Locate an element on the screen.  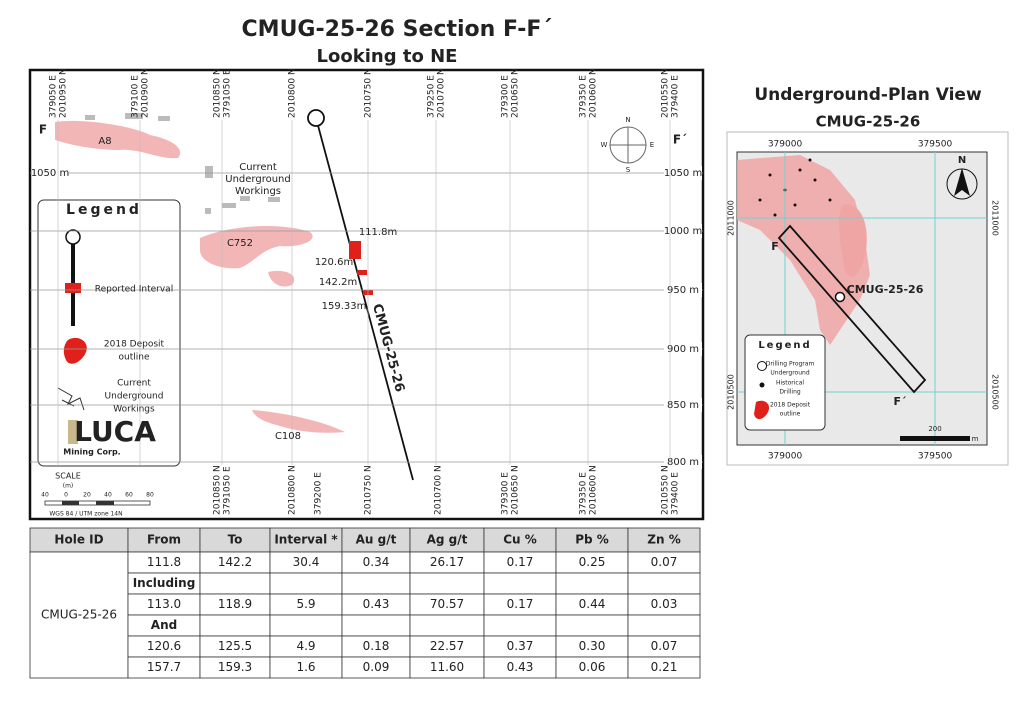
elevation-label: 850 m is located at coordinates (683, 405).